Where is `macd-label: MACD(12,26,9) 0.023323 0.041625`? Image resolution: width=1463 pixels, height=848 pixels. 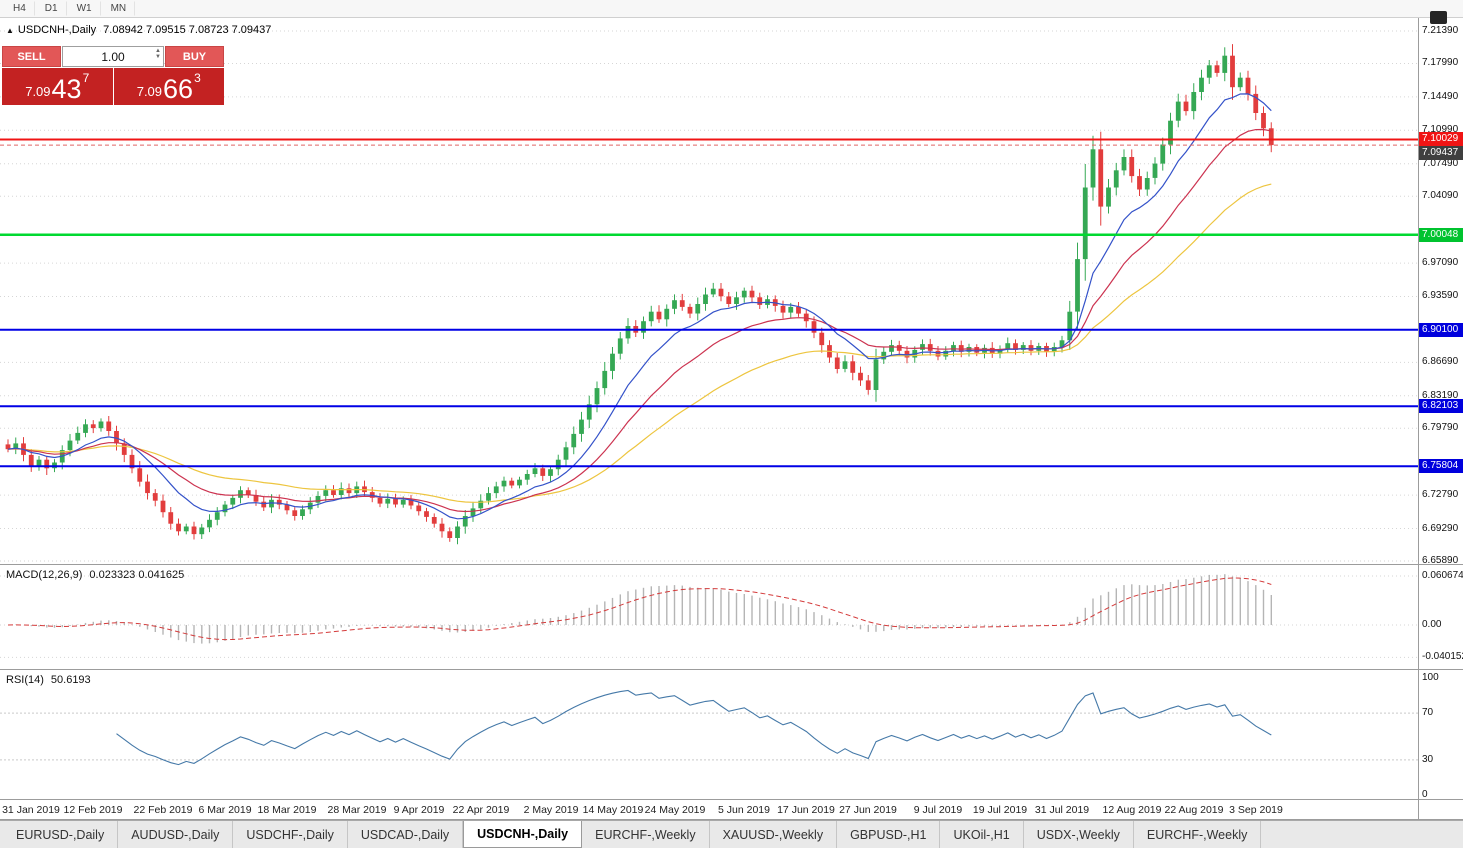 macd-label: MACD(12,26,9) 0.023323 0.041625 is located at coordinates (95, 575).